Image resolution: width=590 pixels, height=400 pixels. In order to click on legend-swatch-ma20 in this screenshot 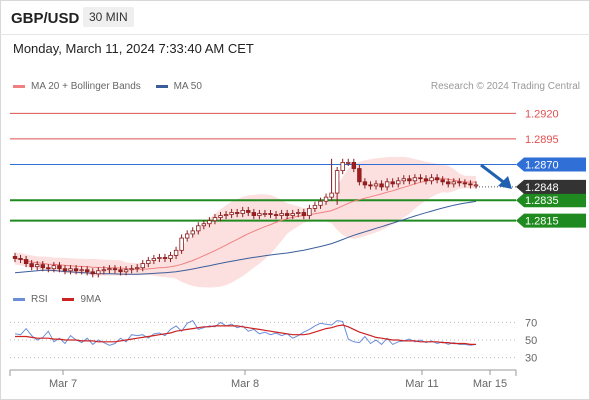, I will do `click(19, 86)`.